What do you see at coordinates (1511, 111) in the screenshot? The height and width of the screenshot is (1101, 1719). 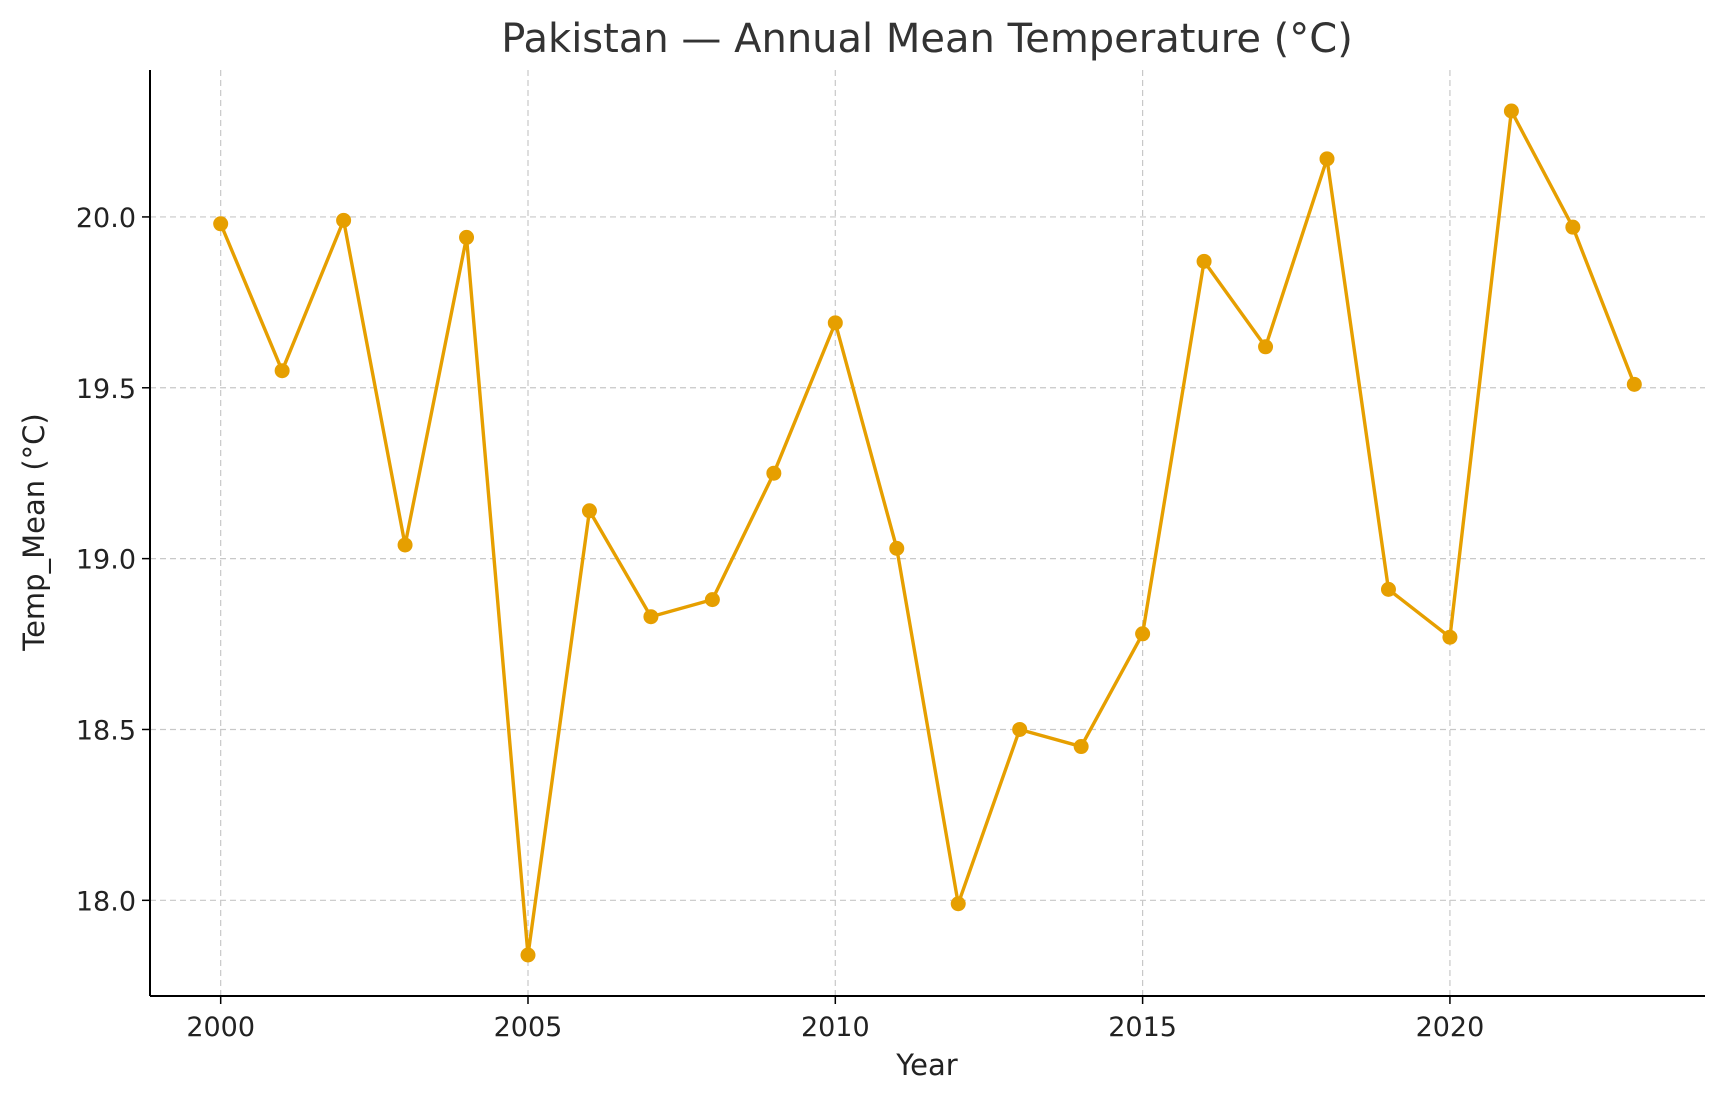 I see `data-point-2021` at bounding box center [1511, 111].